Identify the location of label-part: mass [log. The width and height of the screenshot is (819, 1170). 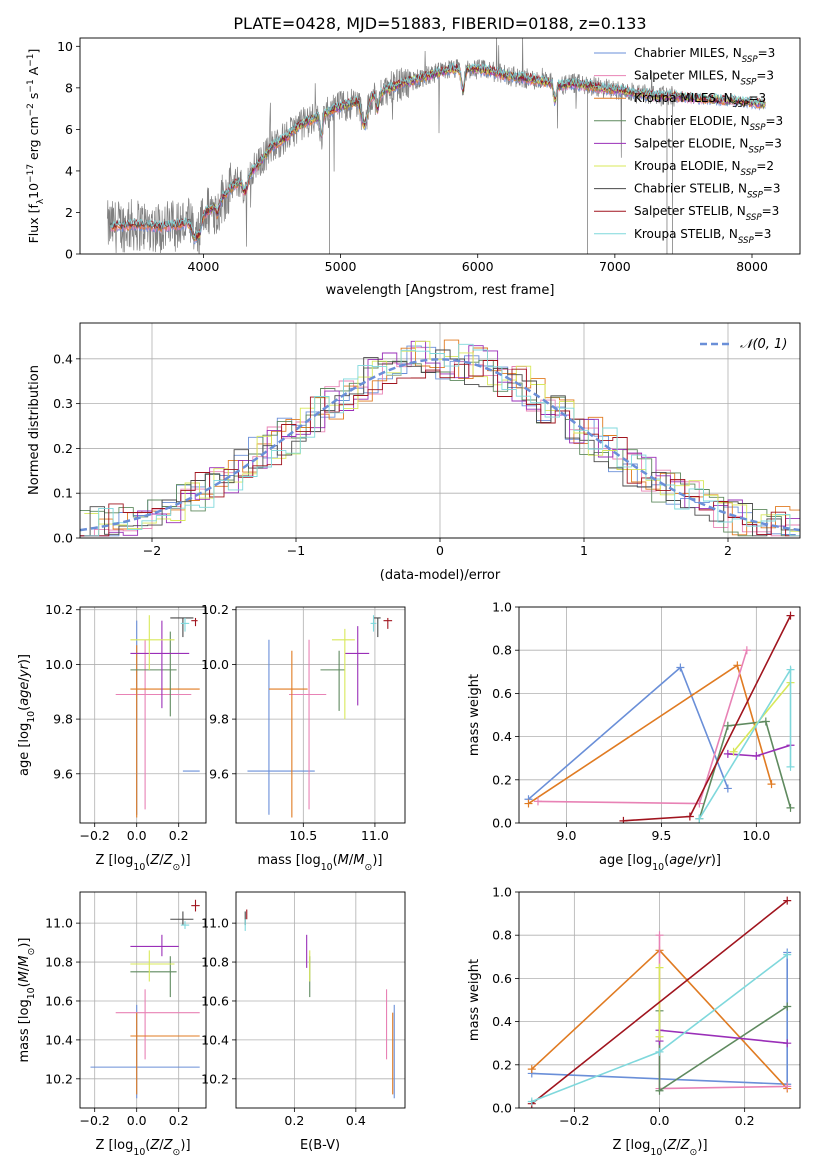
(24, 1030).